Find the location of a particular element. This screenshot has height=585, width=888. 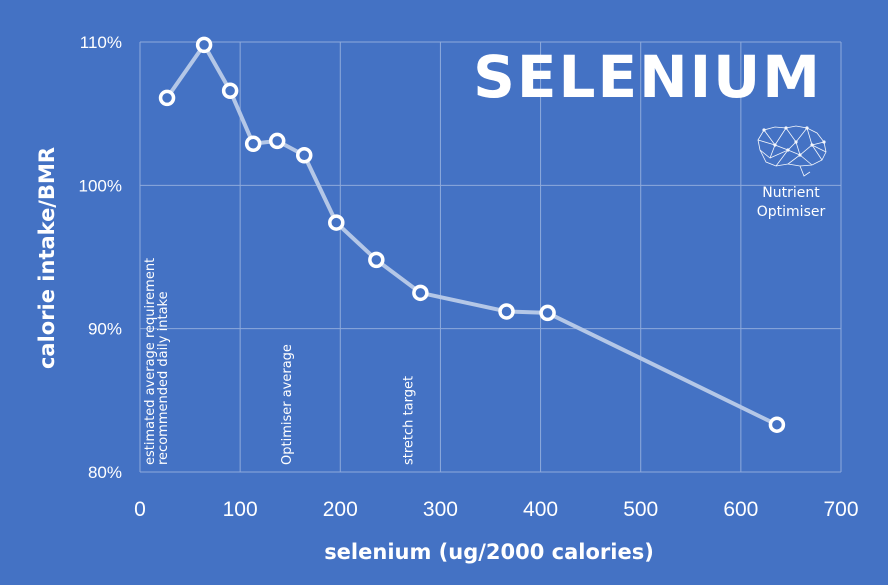

y-tick-label: 90% is located at coordinates (105, 329).